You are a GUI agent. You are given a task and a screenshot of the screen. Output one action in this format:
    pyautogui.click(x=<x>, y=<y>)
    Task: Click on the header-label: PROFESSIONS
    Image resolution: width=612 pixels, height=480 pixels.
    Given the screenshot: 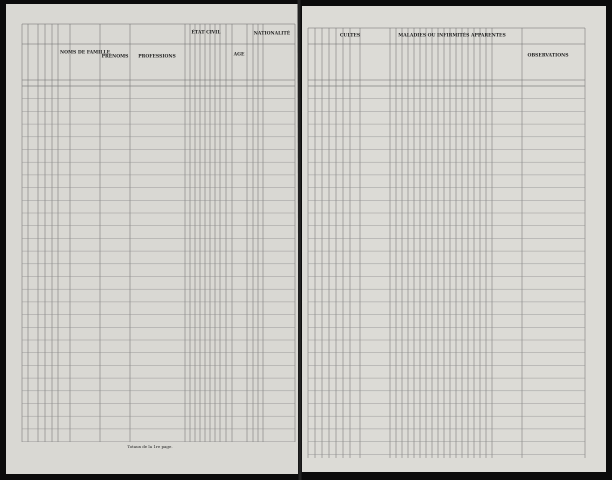 What is the action you would take?
    pyautogui.click(x=156, y=57)
    